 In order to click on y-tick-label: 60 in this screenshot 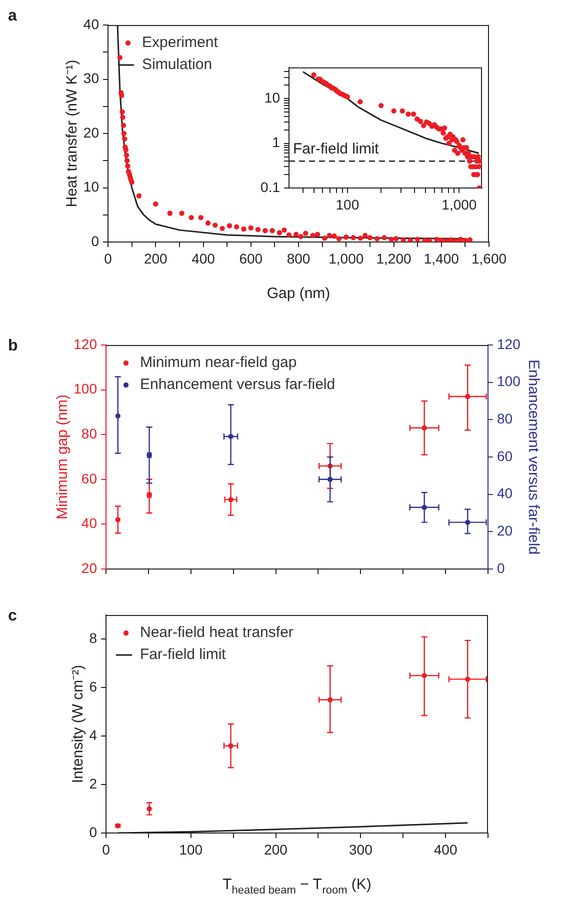, I will do `click(89, 478)`.